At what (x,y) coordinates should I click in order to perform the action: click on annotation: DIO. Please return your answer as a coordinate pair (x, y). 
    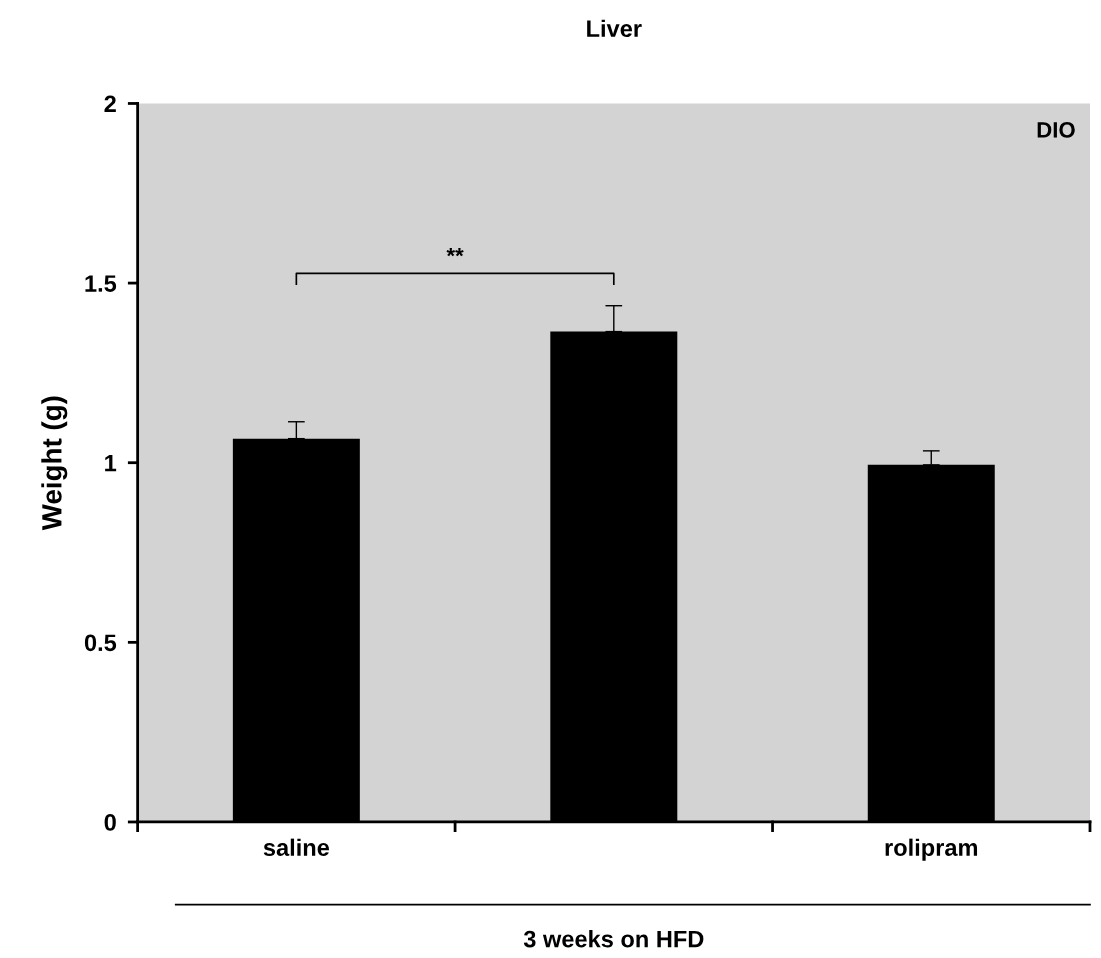
    Looking at the image, I should click on (1056, 130).